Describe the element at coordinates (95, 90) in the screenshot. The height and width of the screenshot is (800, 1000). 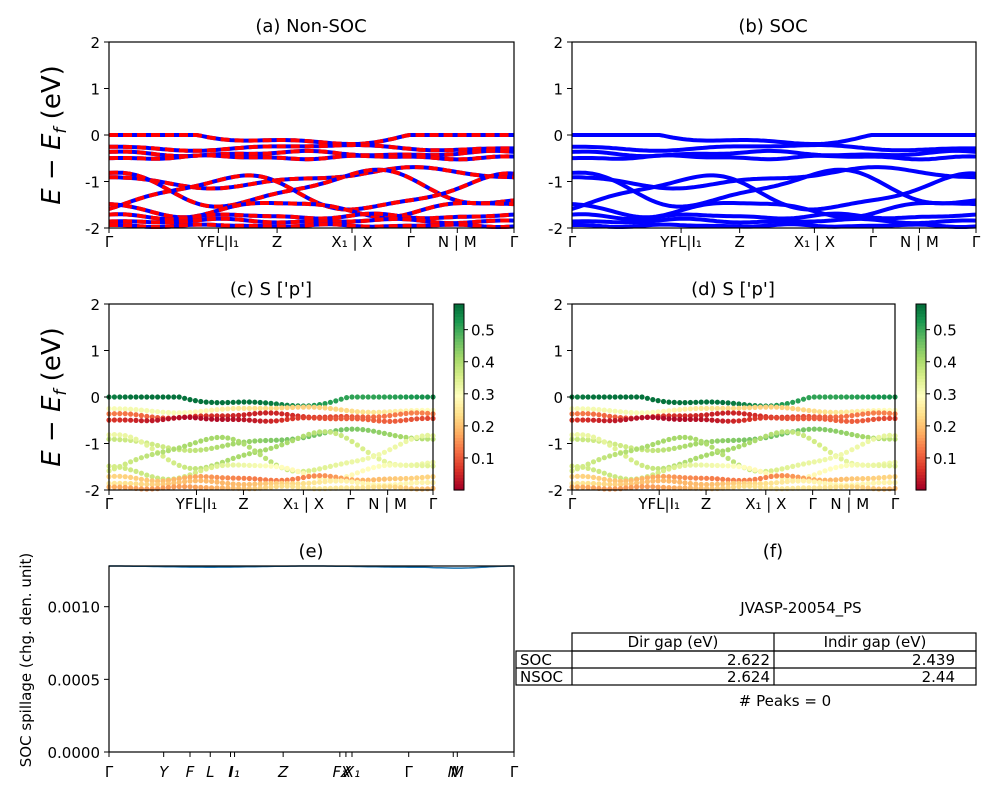
I see `panel-a-ytick-label: 1` at that location.